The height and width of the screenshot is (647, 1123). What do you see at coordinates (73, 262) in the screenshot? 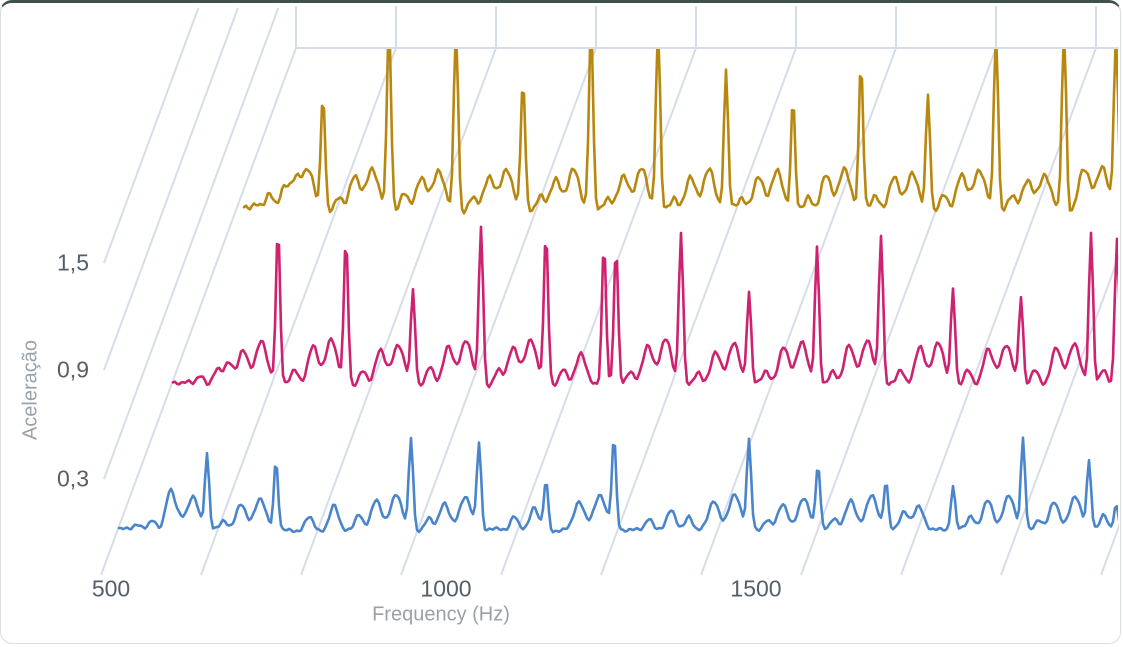
I see `y-tick-label: 1,5` at bounding box center [73, 262].